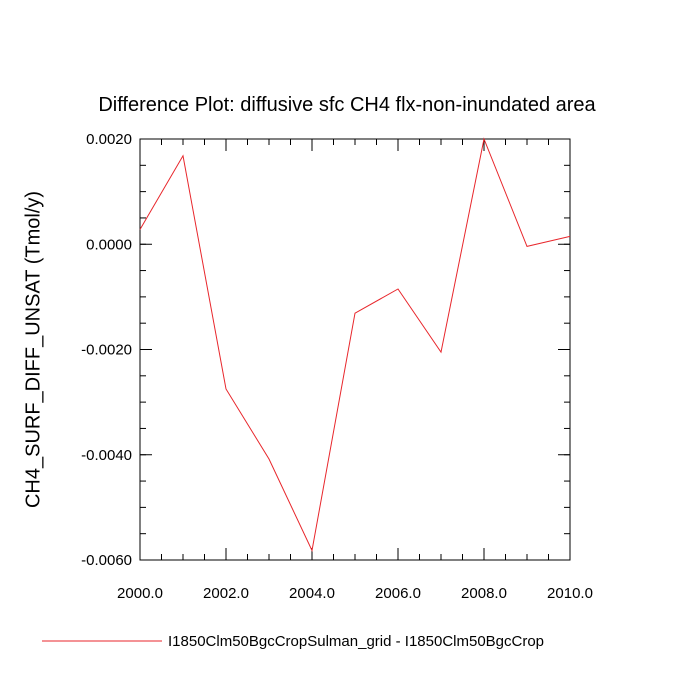 This screenshot has width=700, height=700. What do you see at coordinates (140, 593) in the screenshot?
I see `x-tick-label: 2000.0` at bounding box center [140, 593].